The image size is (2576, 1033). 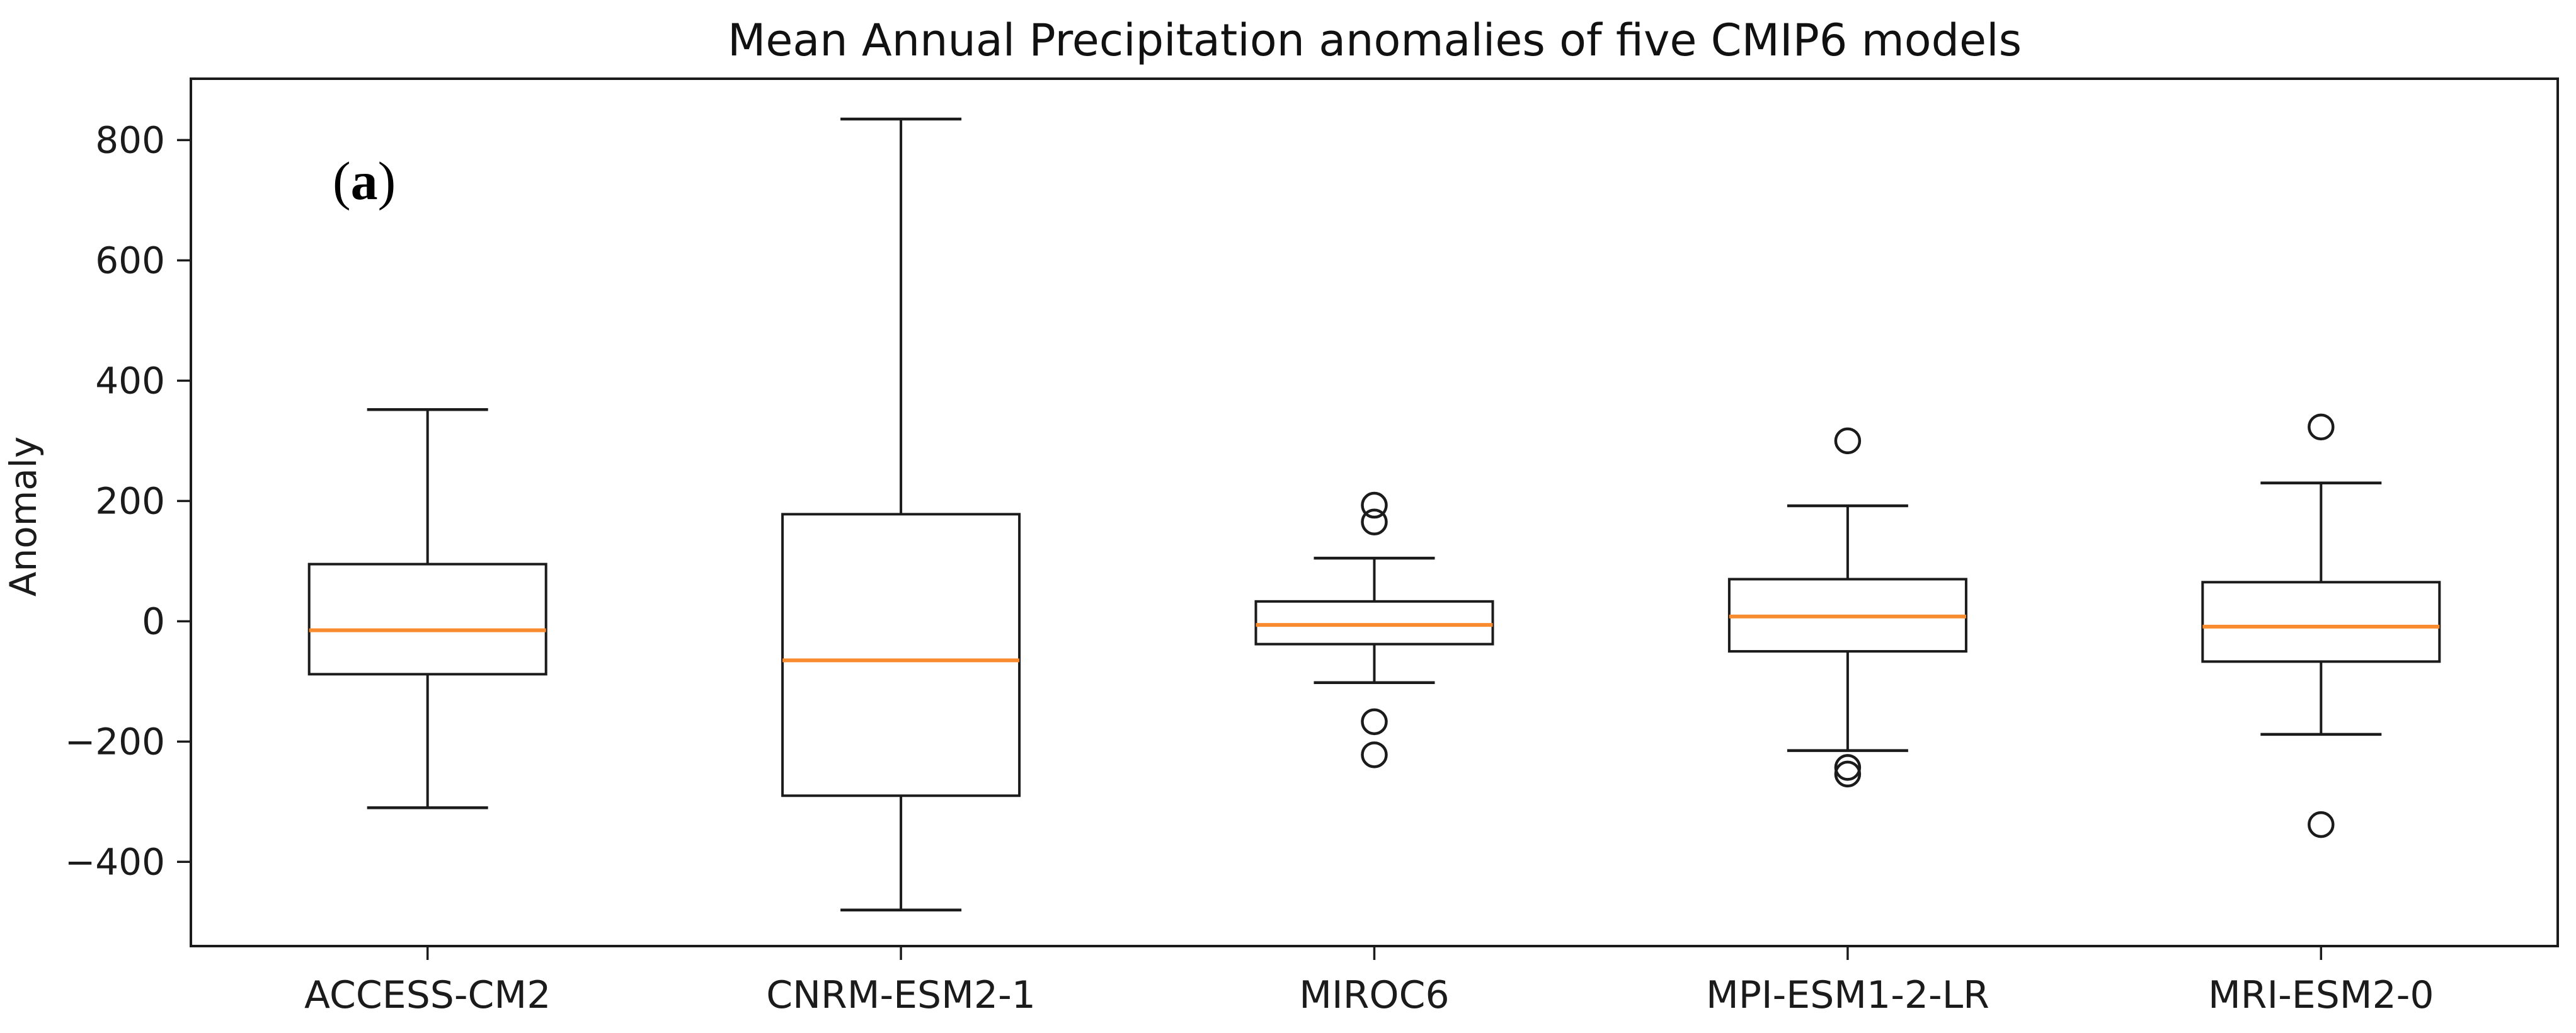 I want to click on y-axis-label: Anomaly, so click(x=23, y=516).